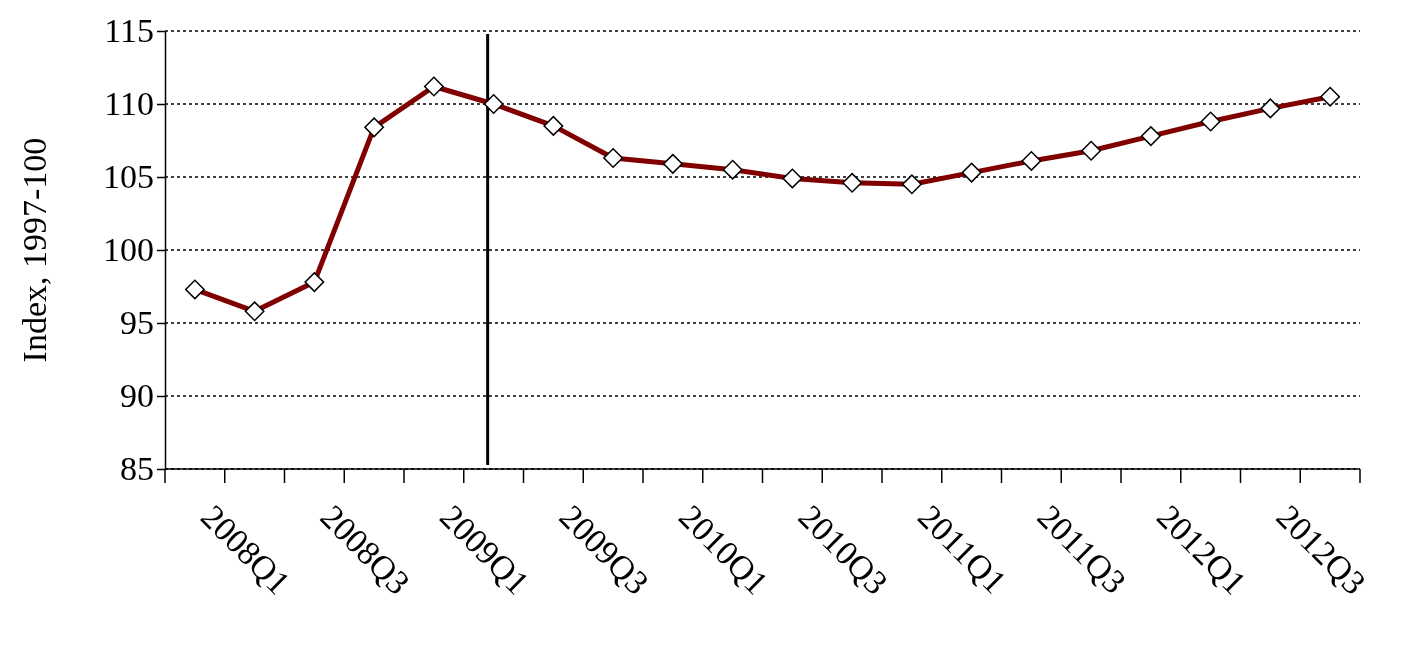 The width and height of the screenshot is (1416, 667). I want to click on y-tick-label: 85, so click(137, 469).